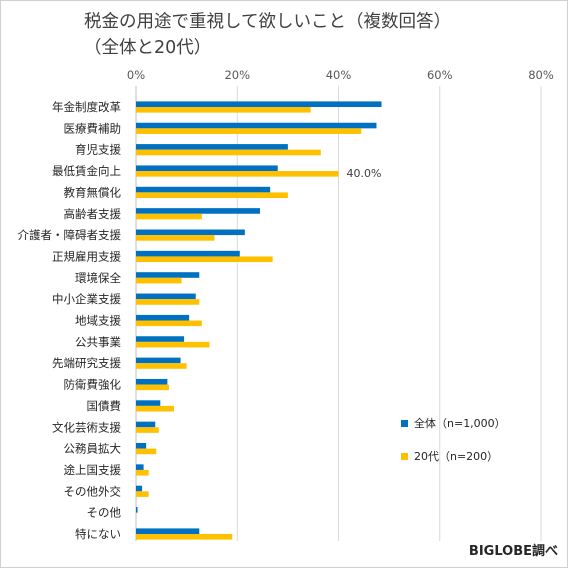 This screenshot has height=568, width=568. What do you see at coordinates (460, 423) in the screenshot?
I see `legend-label: 全体（n=1,000）` at bounding box center [460, 423].